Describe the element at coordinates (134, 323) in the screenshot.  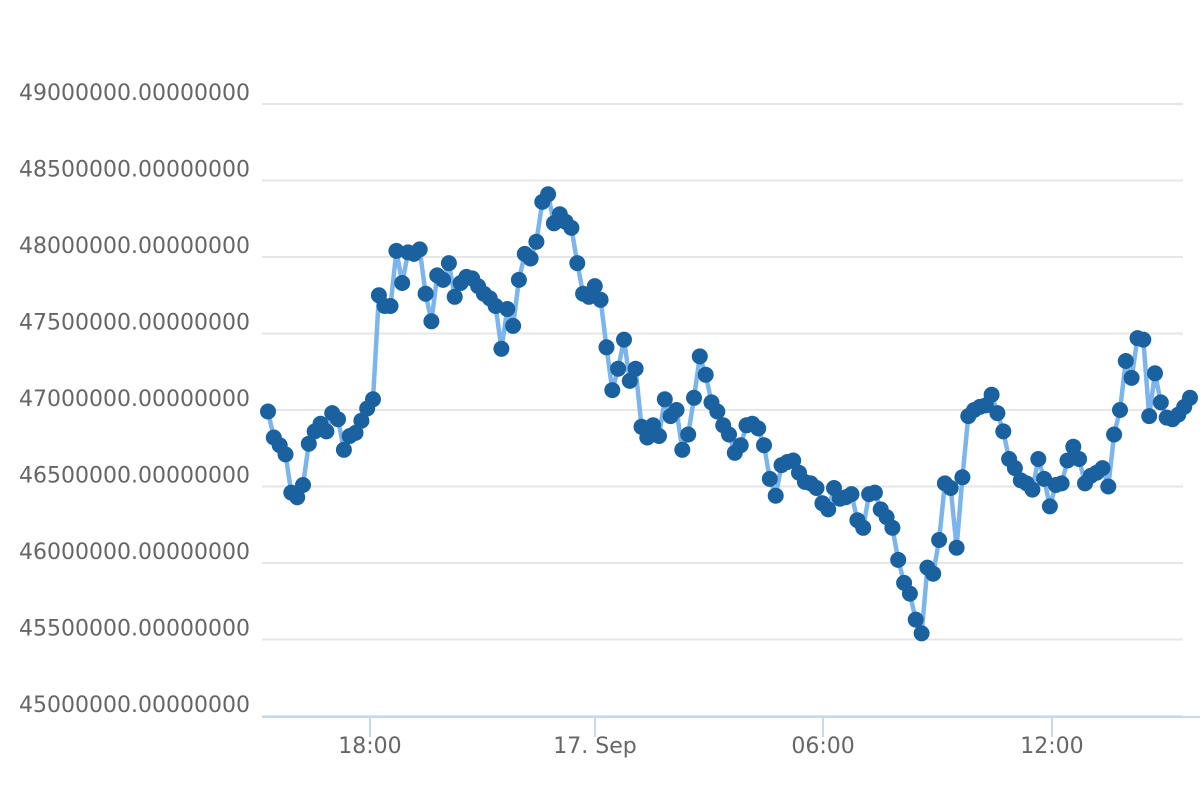
I see `y-axis-label: 47500000.00000000` at that location.